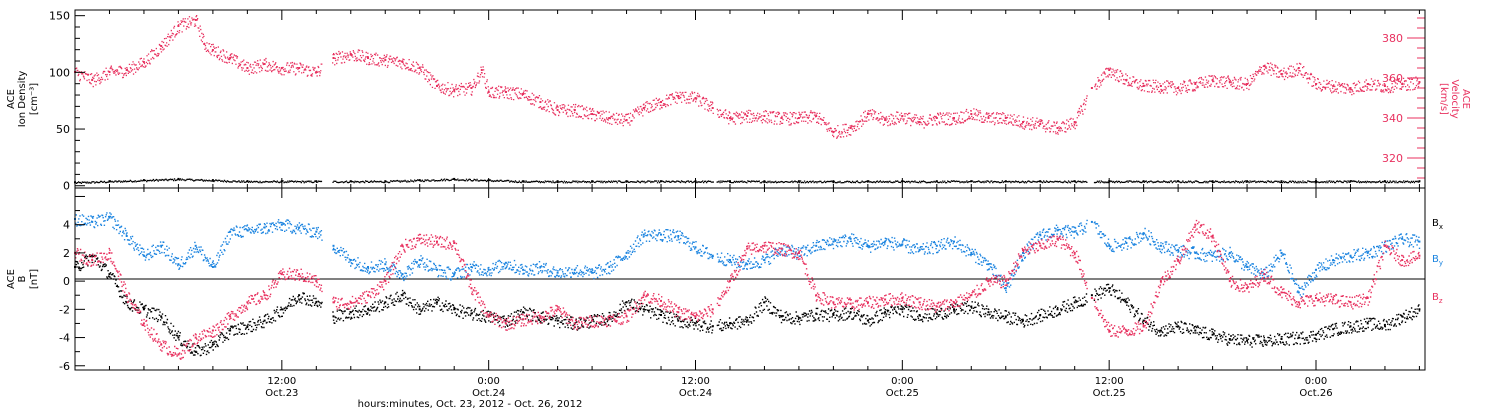 Image resolution: width=1500 pixels, height=410 pixels. What do you see at coordinates (59, 16) in the screenshot?
I see `density-tick-label: 150` at bounding box center [59, 16].